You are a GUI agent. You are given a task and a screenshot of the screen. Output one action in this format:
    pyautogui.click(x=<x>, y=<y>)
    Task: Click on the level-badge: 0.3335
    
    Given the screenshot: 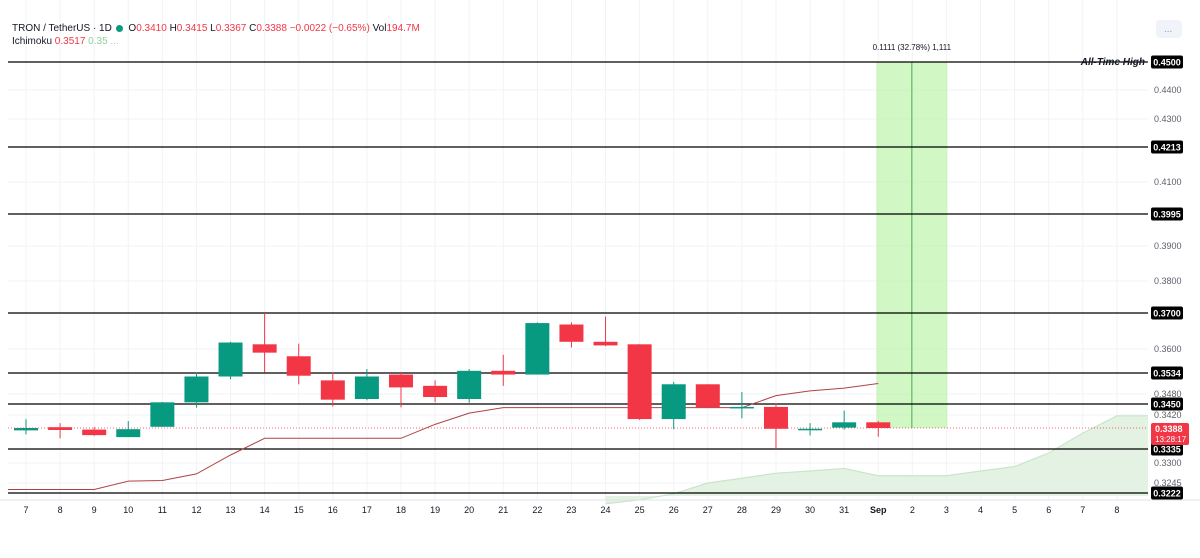 What is the action you would take?
    pyautogui.click(x=1167, y=449)
    